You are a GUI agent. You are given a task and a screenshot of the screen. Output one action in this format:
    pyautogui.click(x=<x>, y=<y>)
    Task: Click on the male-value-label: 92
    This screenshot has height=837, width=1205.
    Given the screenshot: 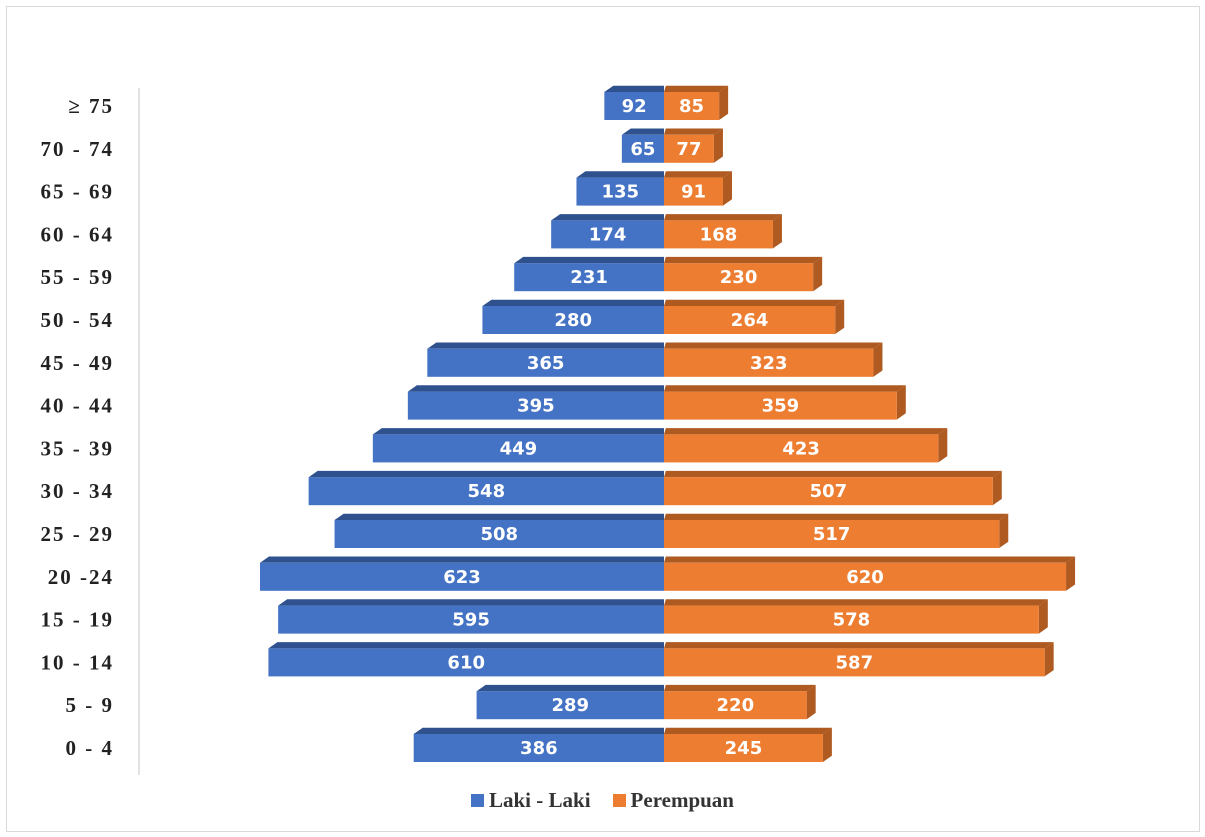 What is the action you would take?
    pyautogui.click(x=634, y=106)
    